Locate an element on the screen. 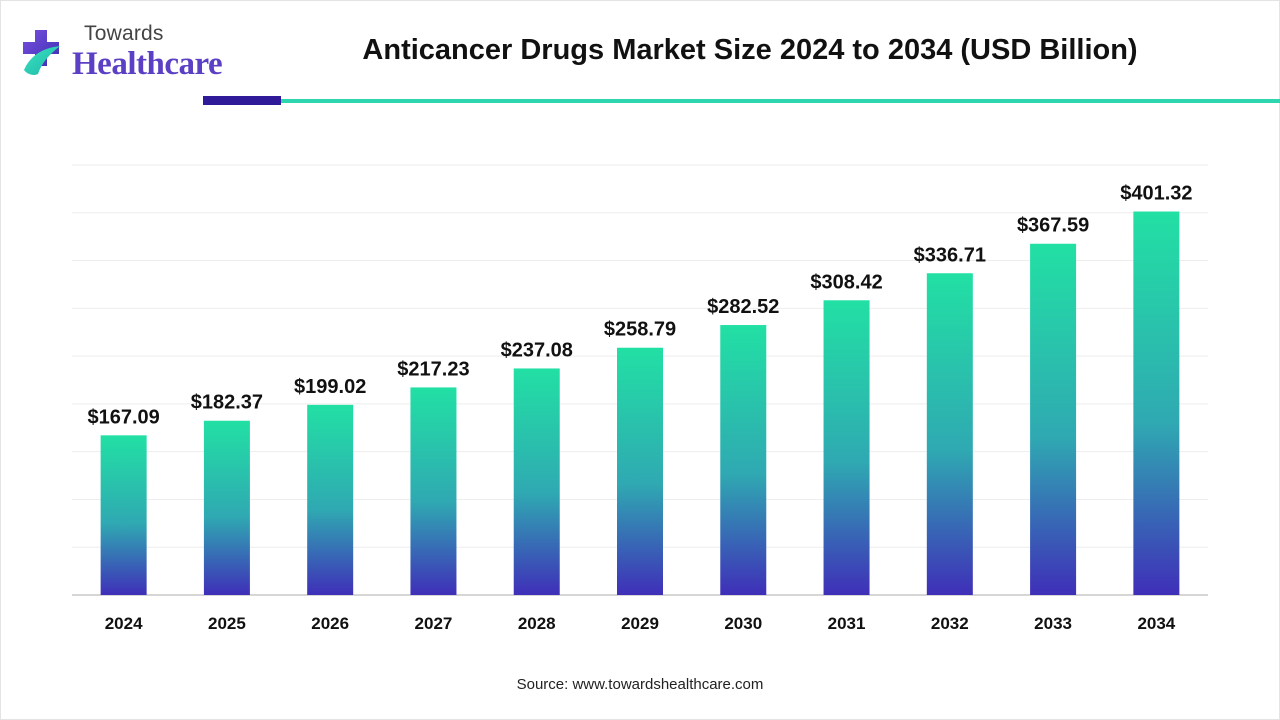  x-tick-label-2027: 2027 is located at coordinates (434, 623).